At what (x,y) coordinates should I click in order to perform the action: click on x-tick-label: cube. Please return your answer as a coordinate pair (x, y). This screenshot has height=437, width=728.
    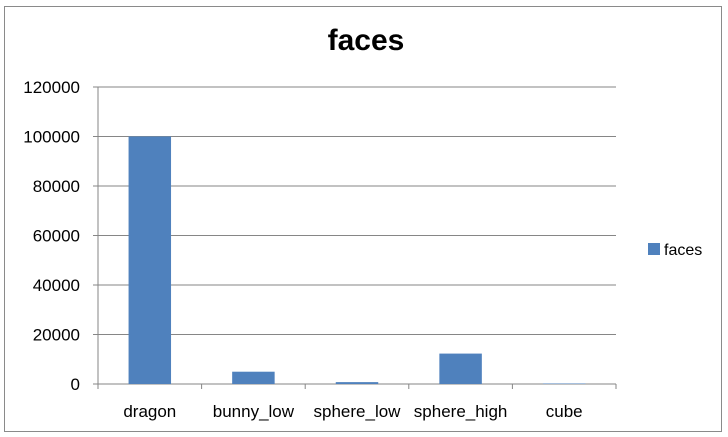
    Looking at the image, I should click on (564, 411).